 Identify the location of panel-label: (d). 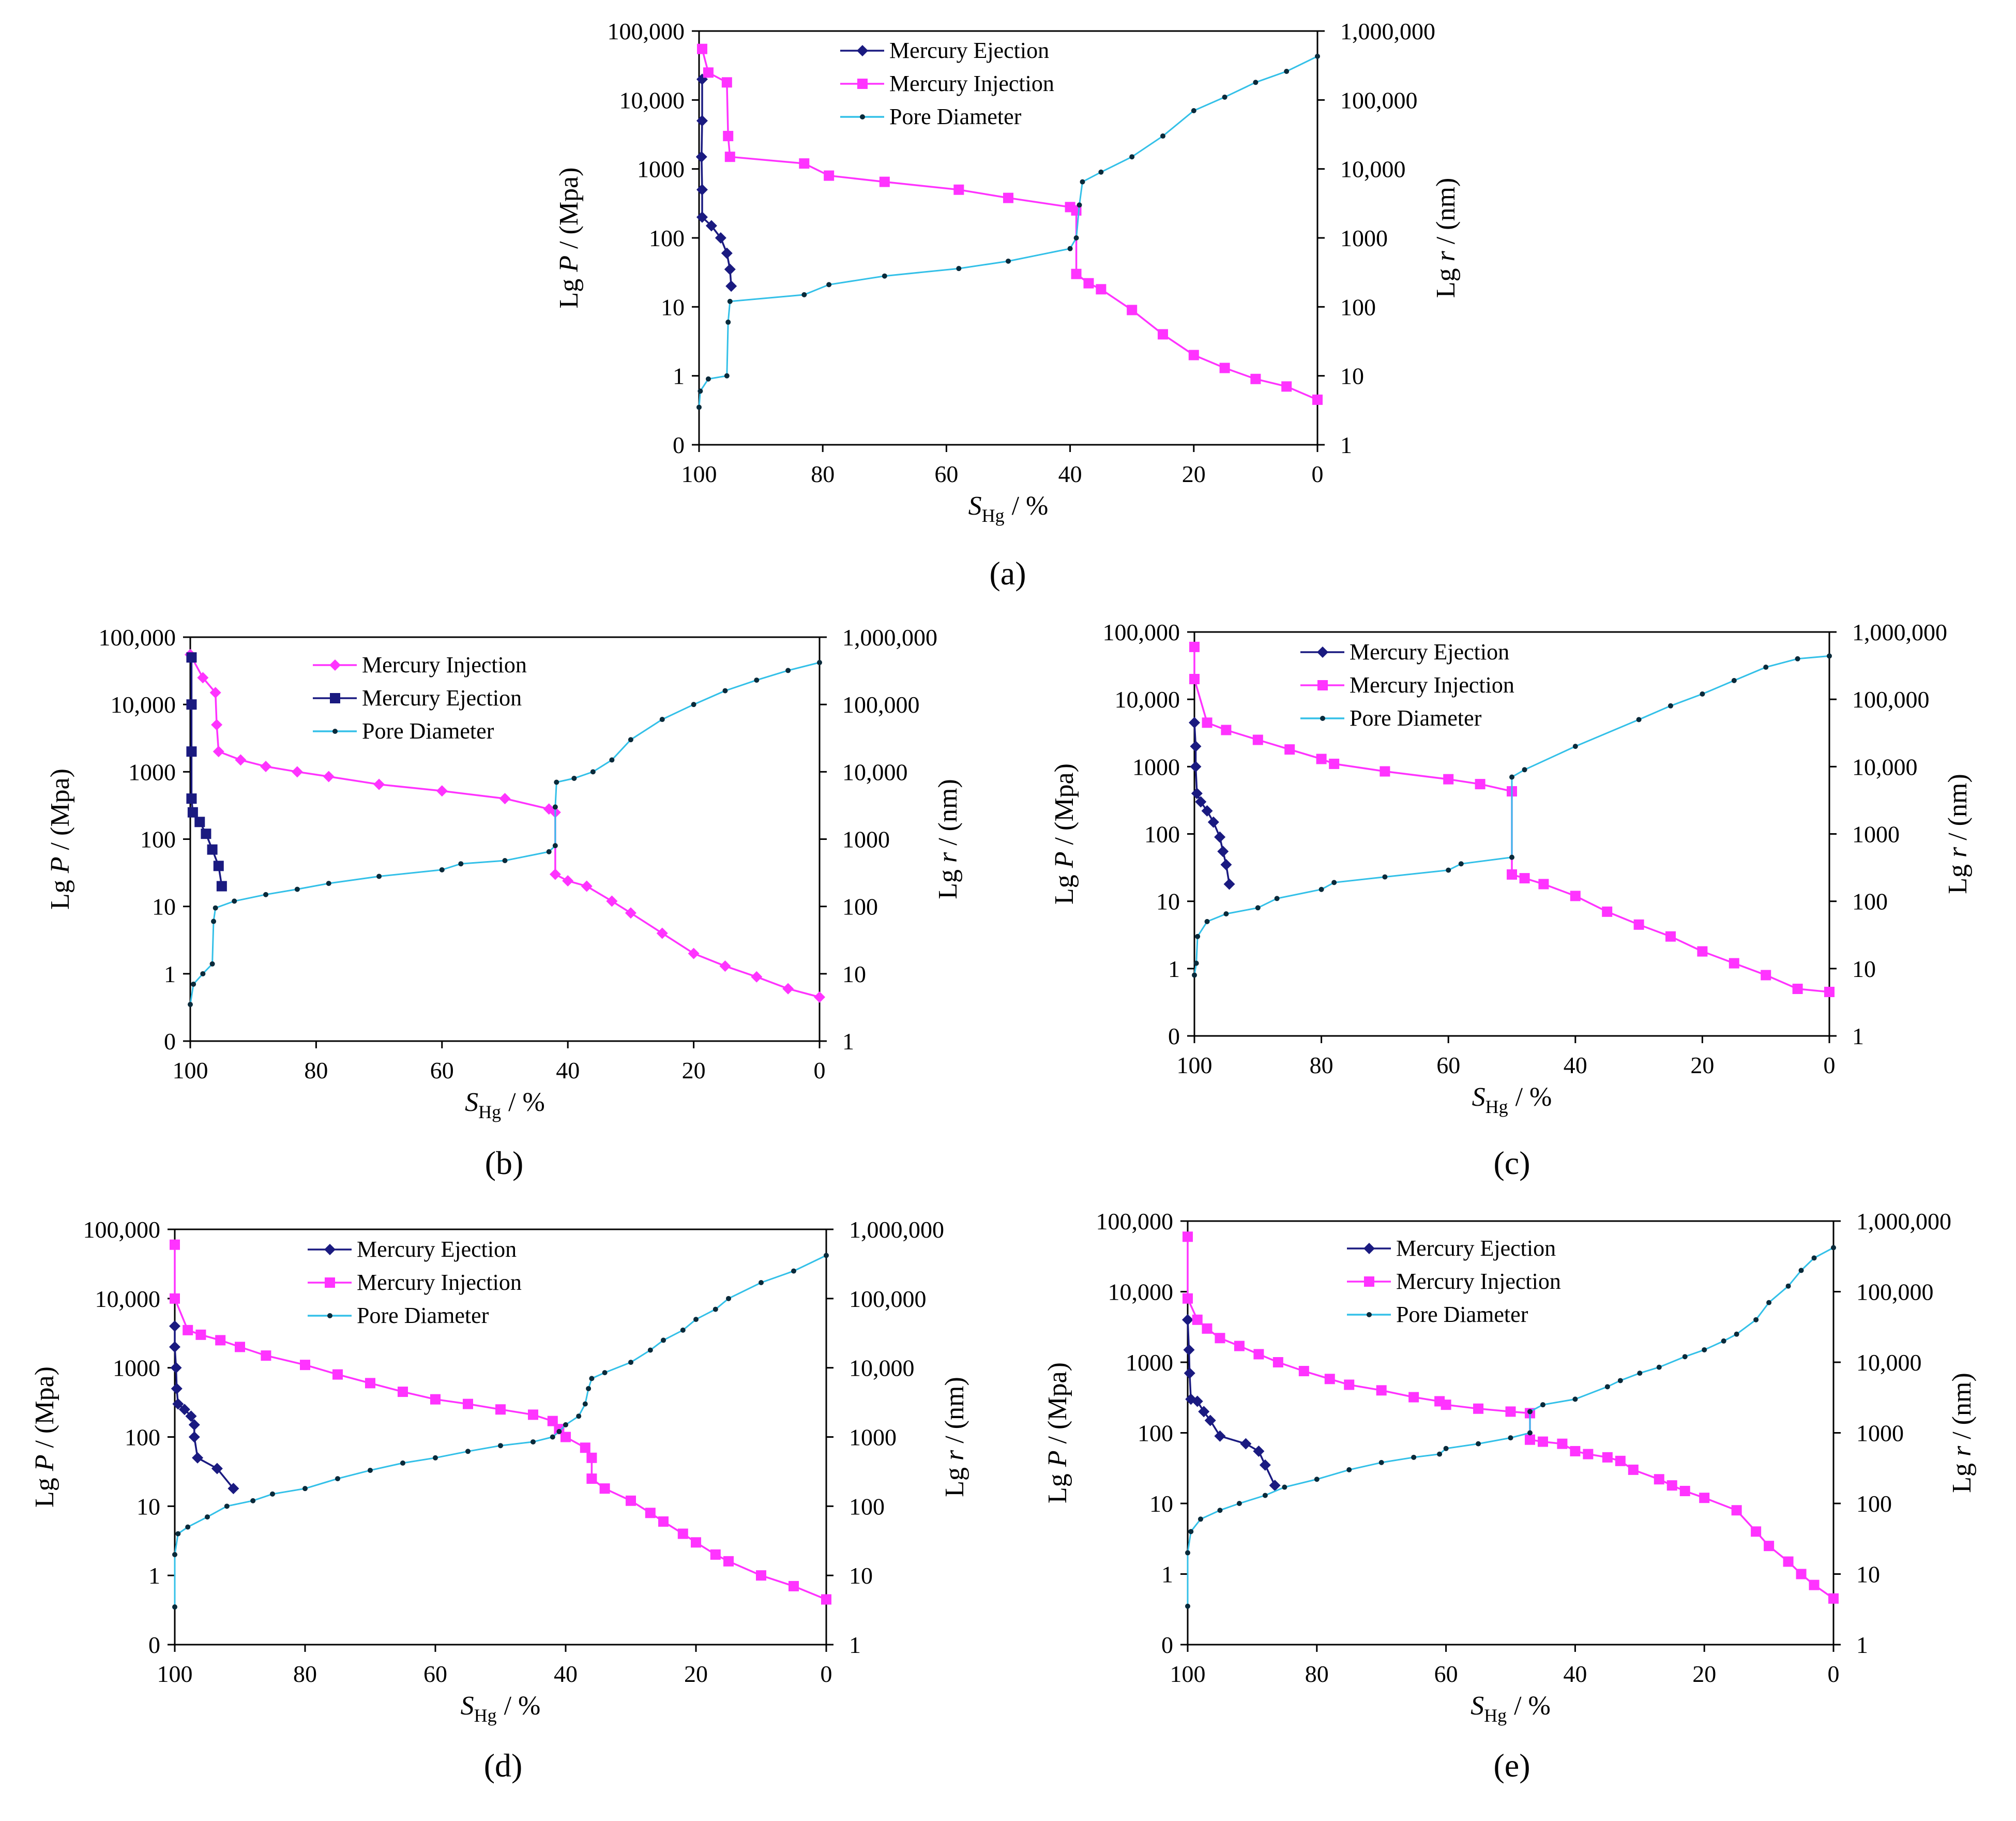
(503, 1766).